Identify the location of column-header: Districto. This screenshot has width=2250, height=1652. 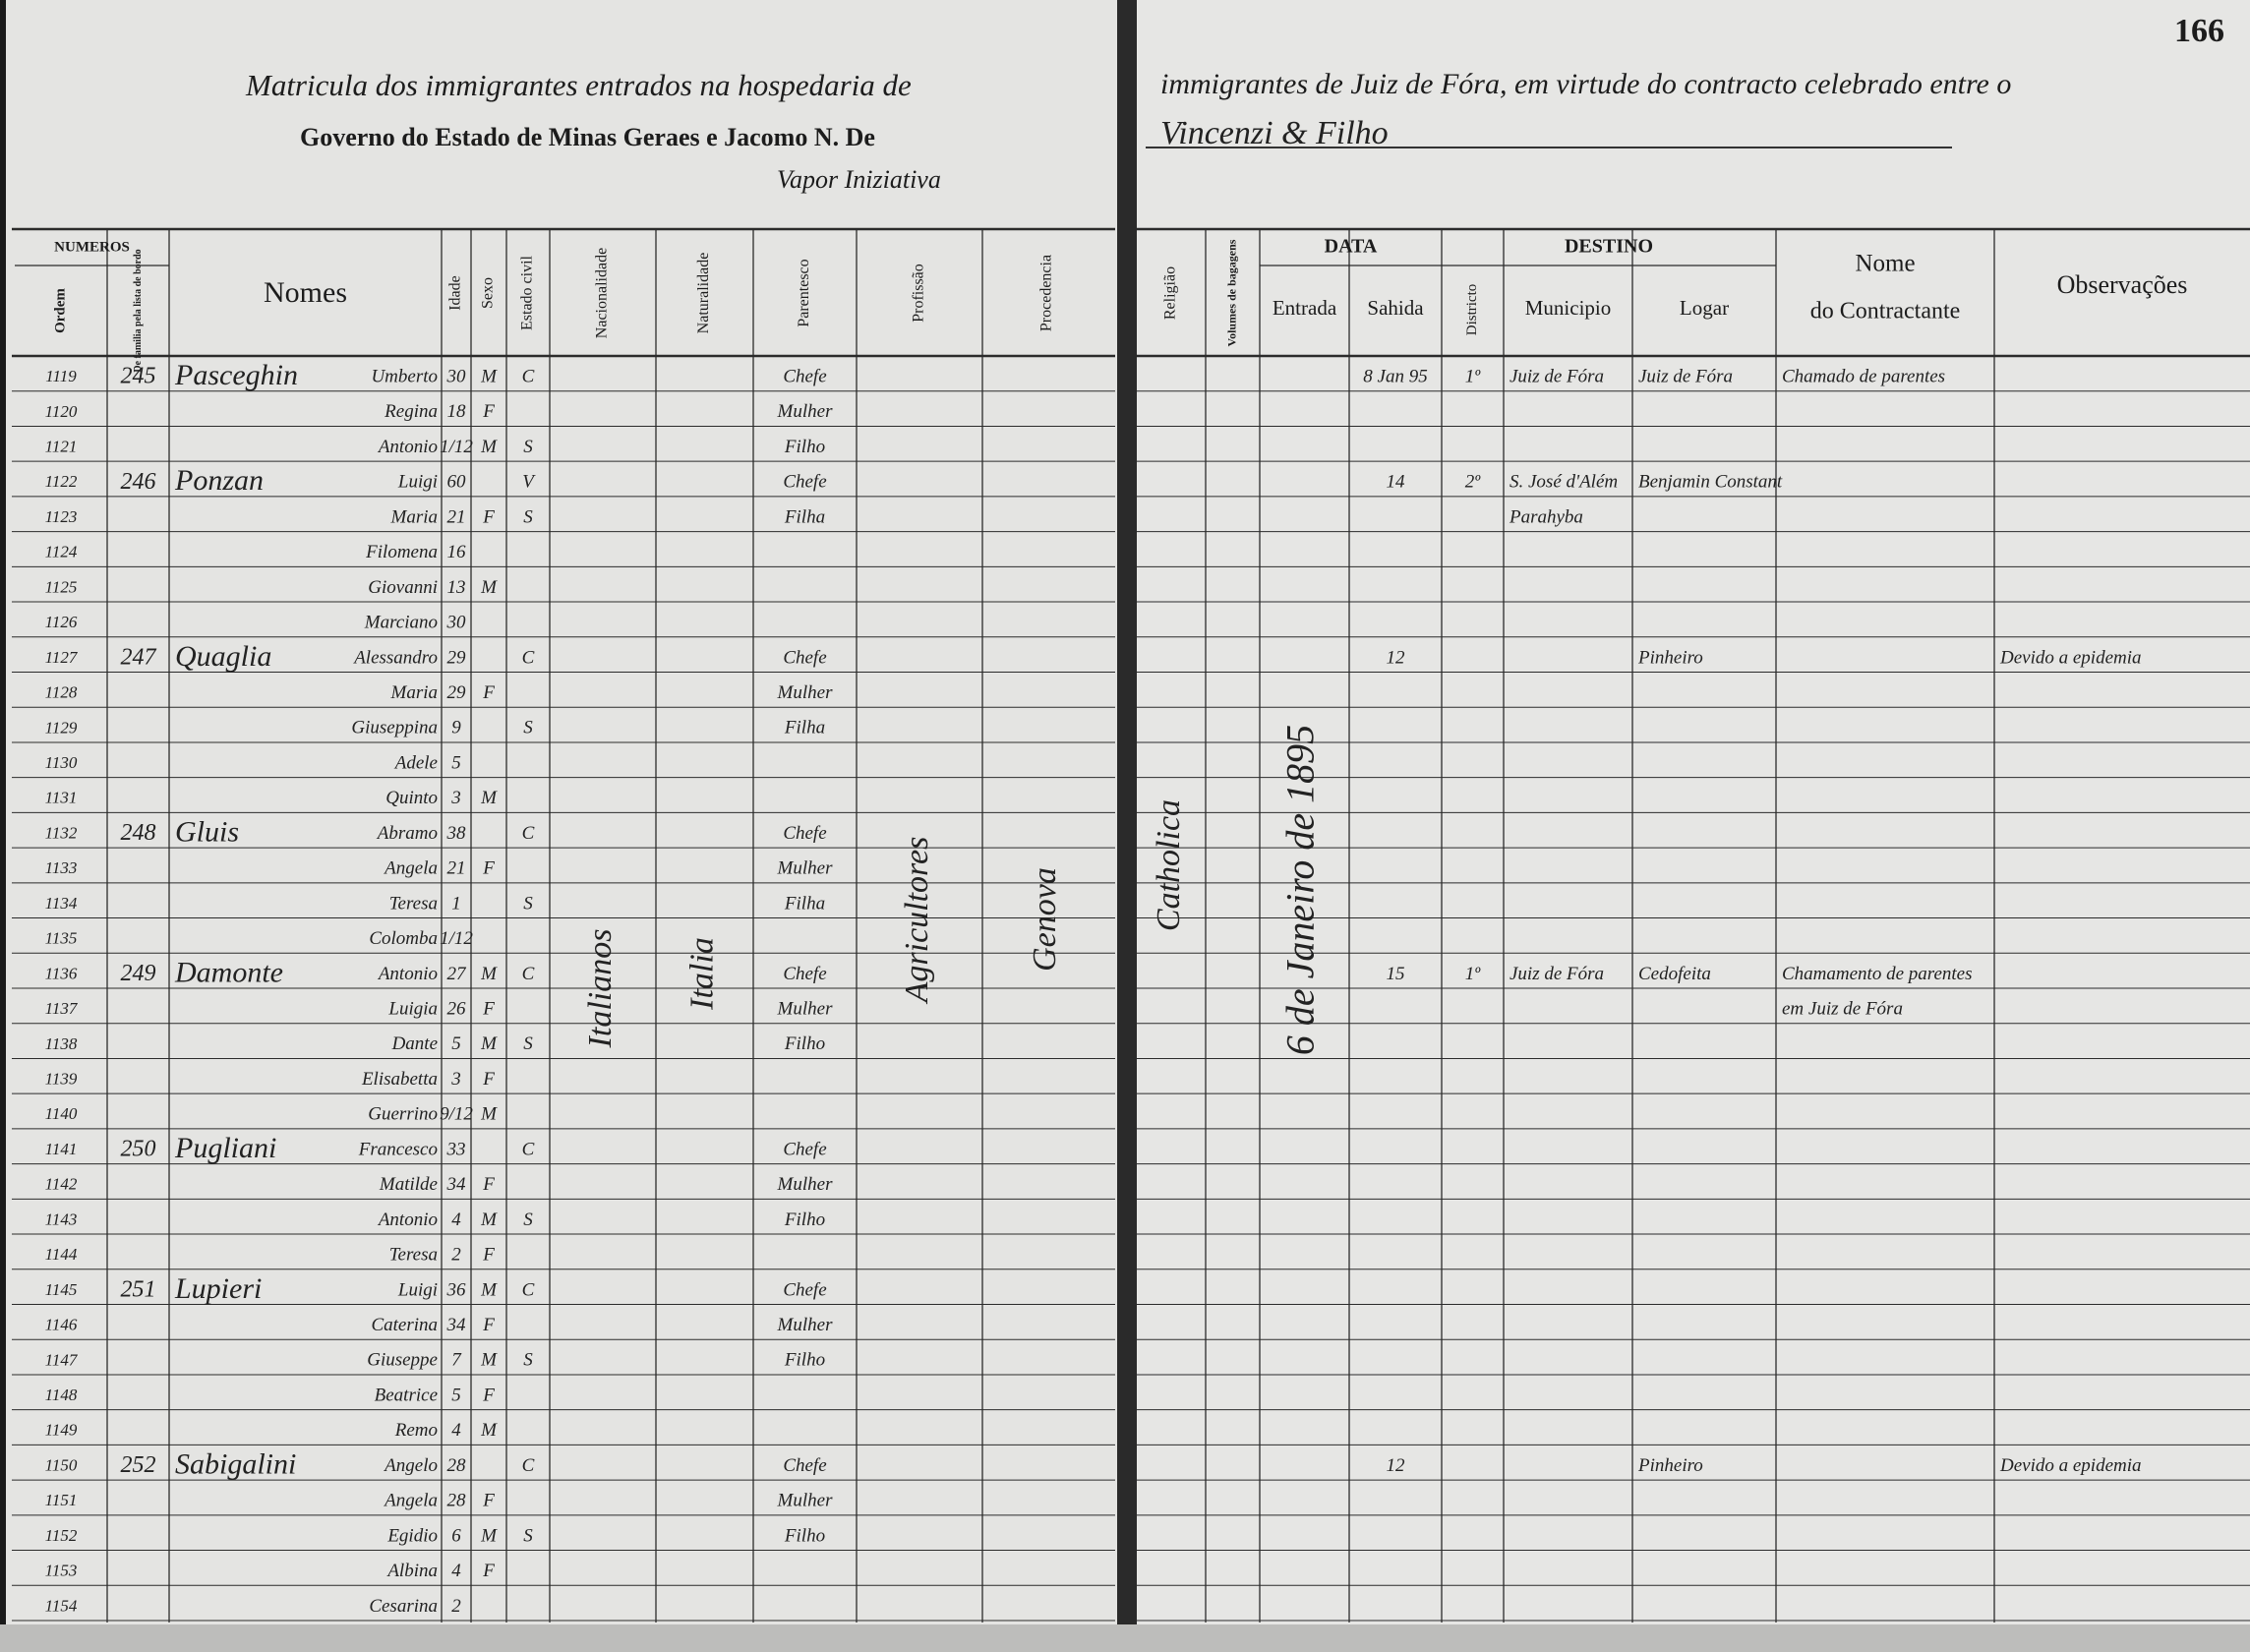
(1472, 310).